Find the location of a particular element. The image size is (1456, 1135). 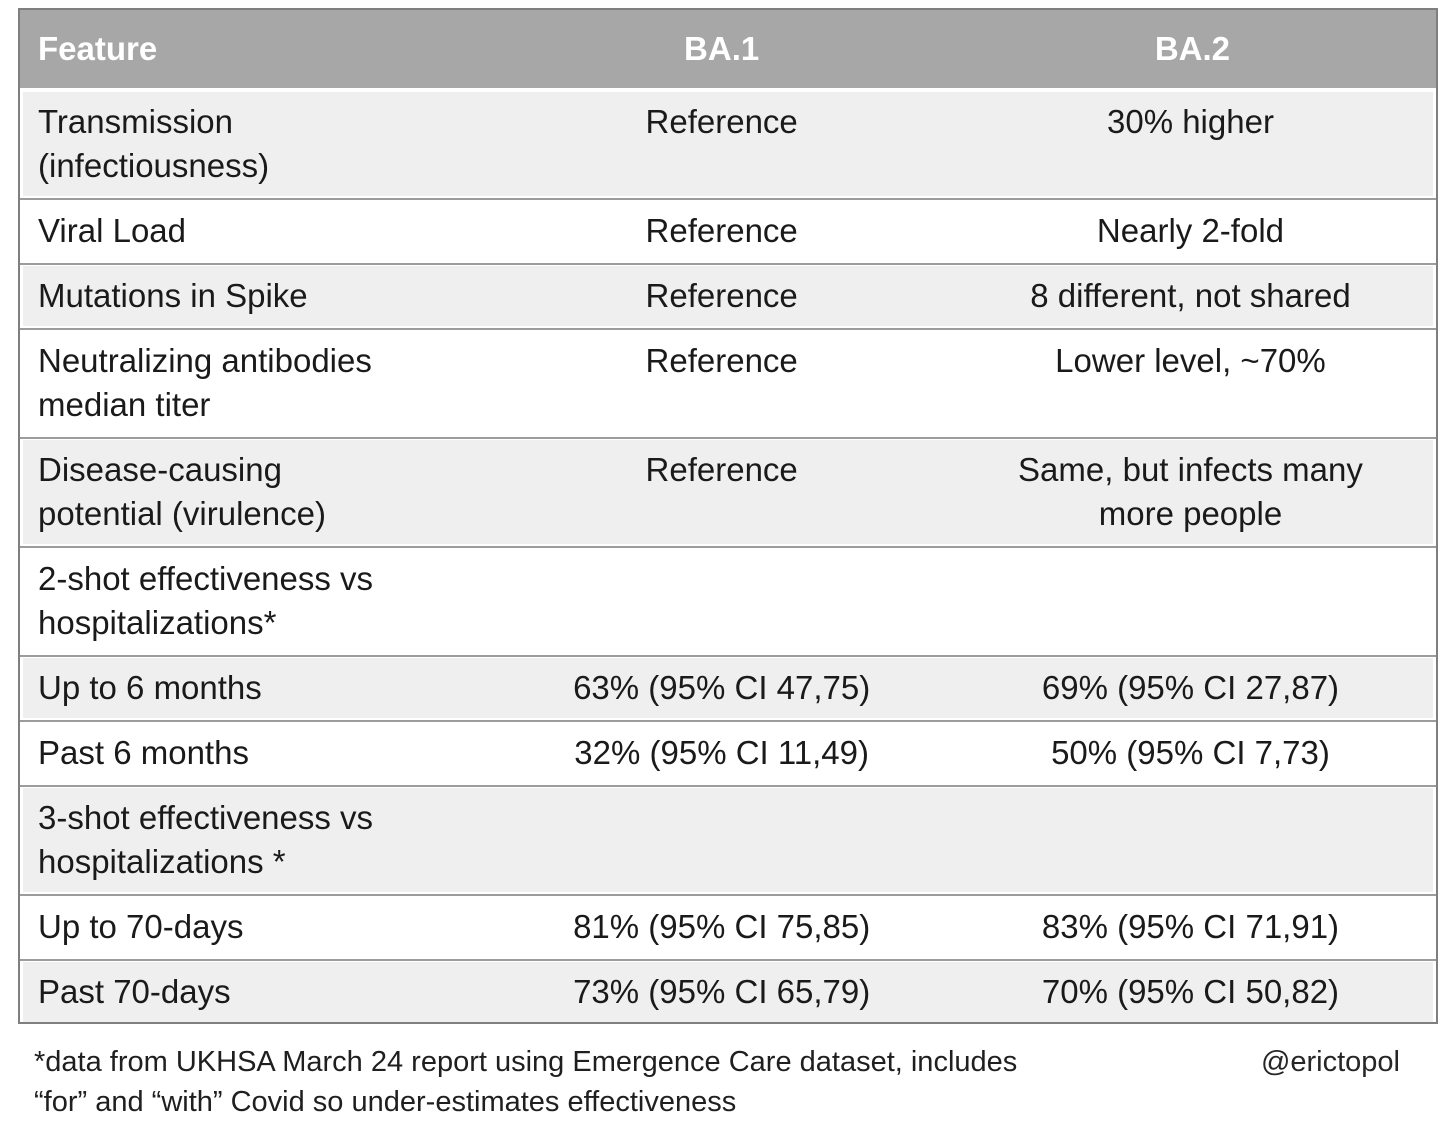

cell-text: 30% higher is located at coordinates (1190, 121).